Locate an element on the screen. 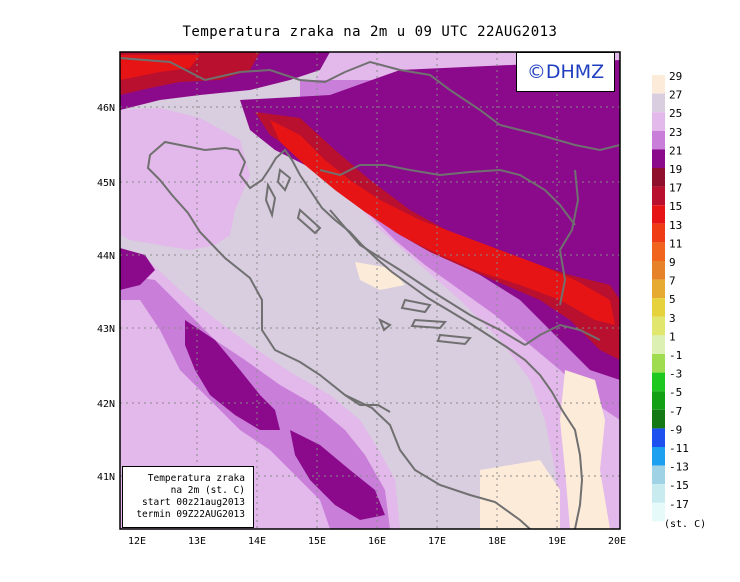 The width and height of the screenshot is (740, 582). island-pag is located at coordinates (309, 221).